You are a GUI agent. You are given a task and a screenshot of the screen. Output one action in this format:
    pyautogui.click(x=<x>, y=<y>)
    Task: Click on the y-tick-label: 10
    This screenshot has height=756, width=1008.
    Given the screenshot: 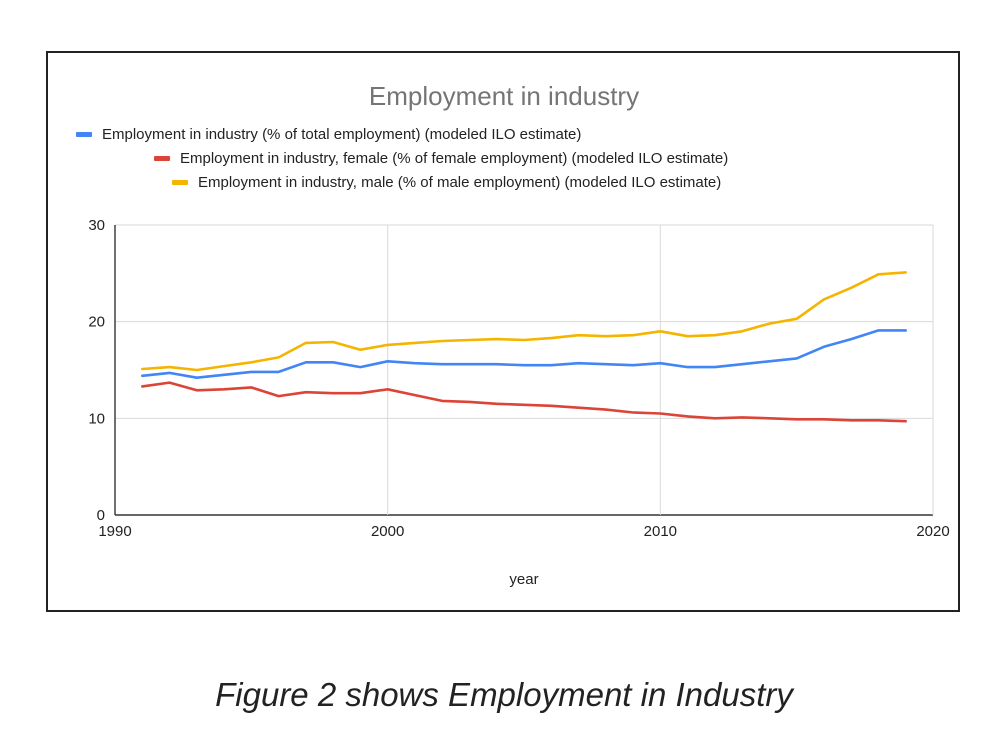 What is the action you would take?
    pyautogui.click(x=96, y=418)
    